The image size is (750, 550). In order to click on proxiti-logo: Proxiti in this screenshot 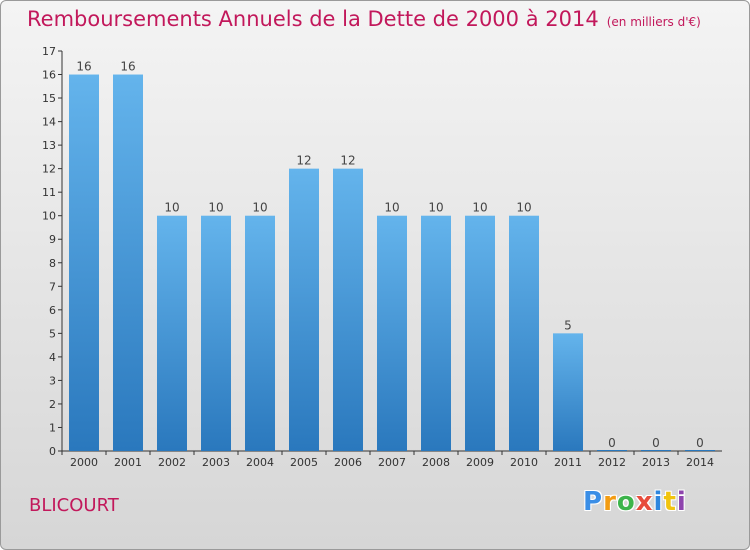, I will do `click(635, 502)`.